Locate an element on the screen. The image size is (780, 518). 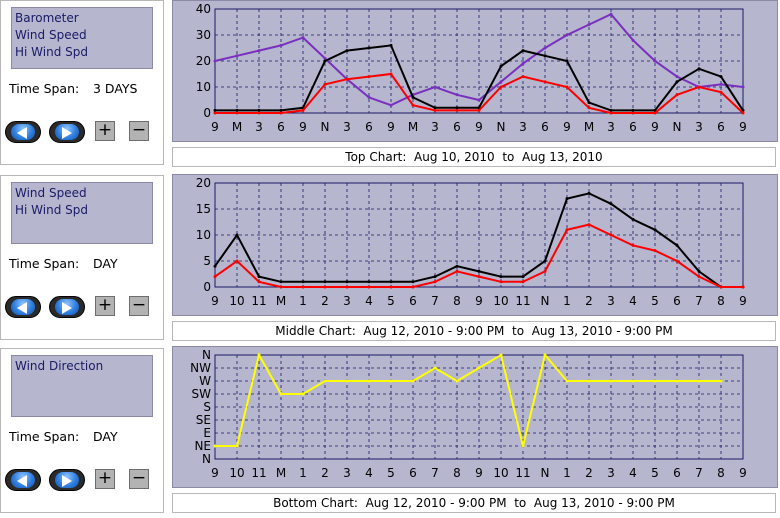
y-tick-label: 30 is located at coordinates (203, 35).